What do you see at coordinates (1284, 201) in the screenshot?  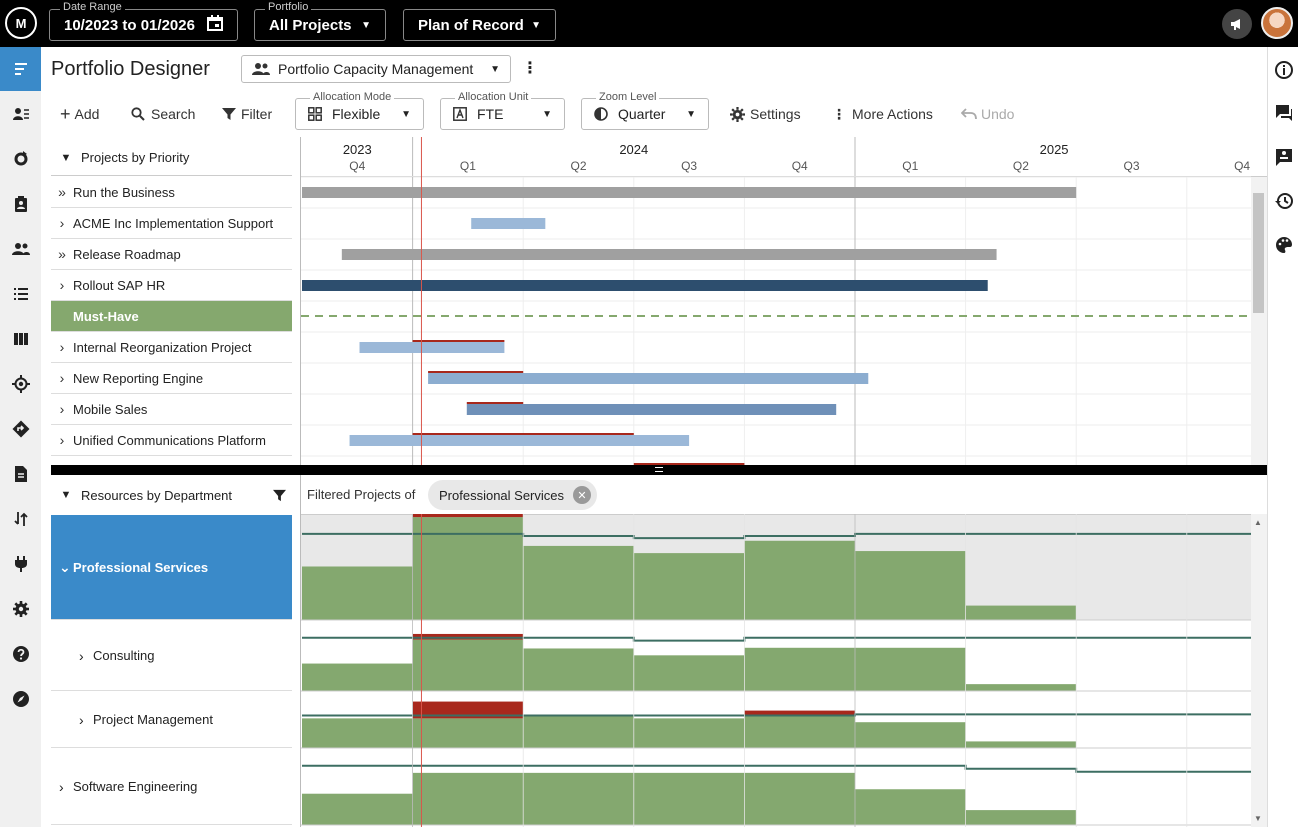 I see `history-icon` at bounding box center [1284, 201].